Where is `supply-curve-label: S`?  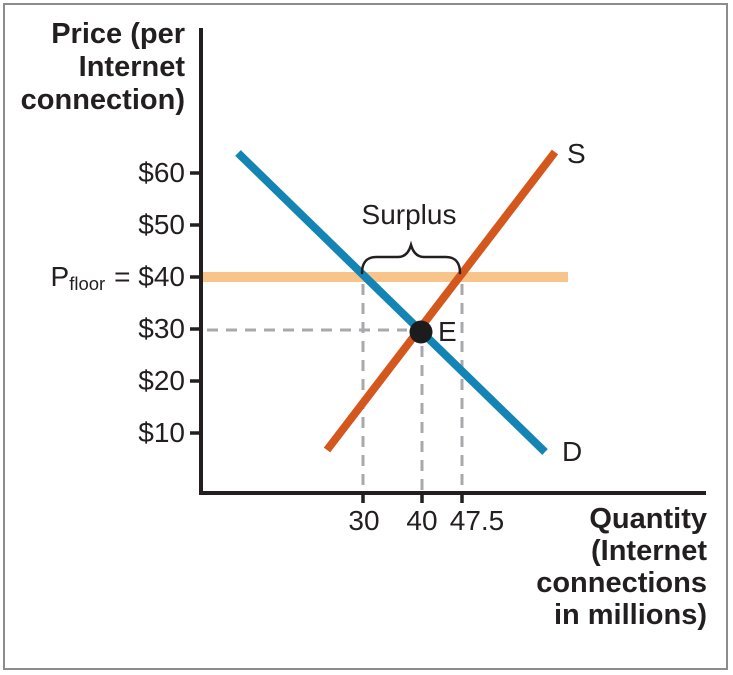
supply-curve-label: S is located at coordinates (576, 153).